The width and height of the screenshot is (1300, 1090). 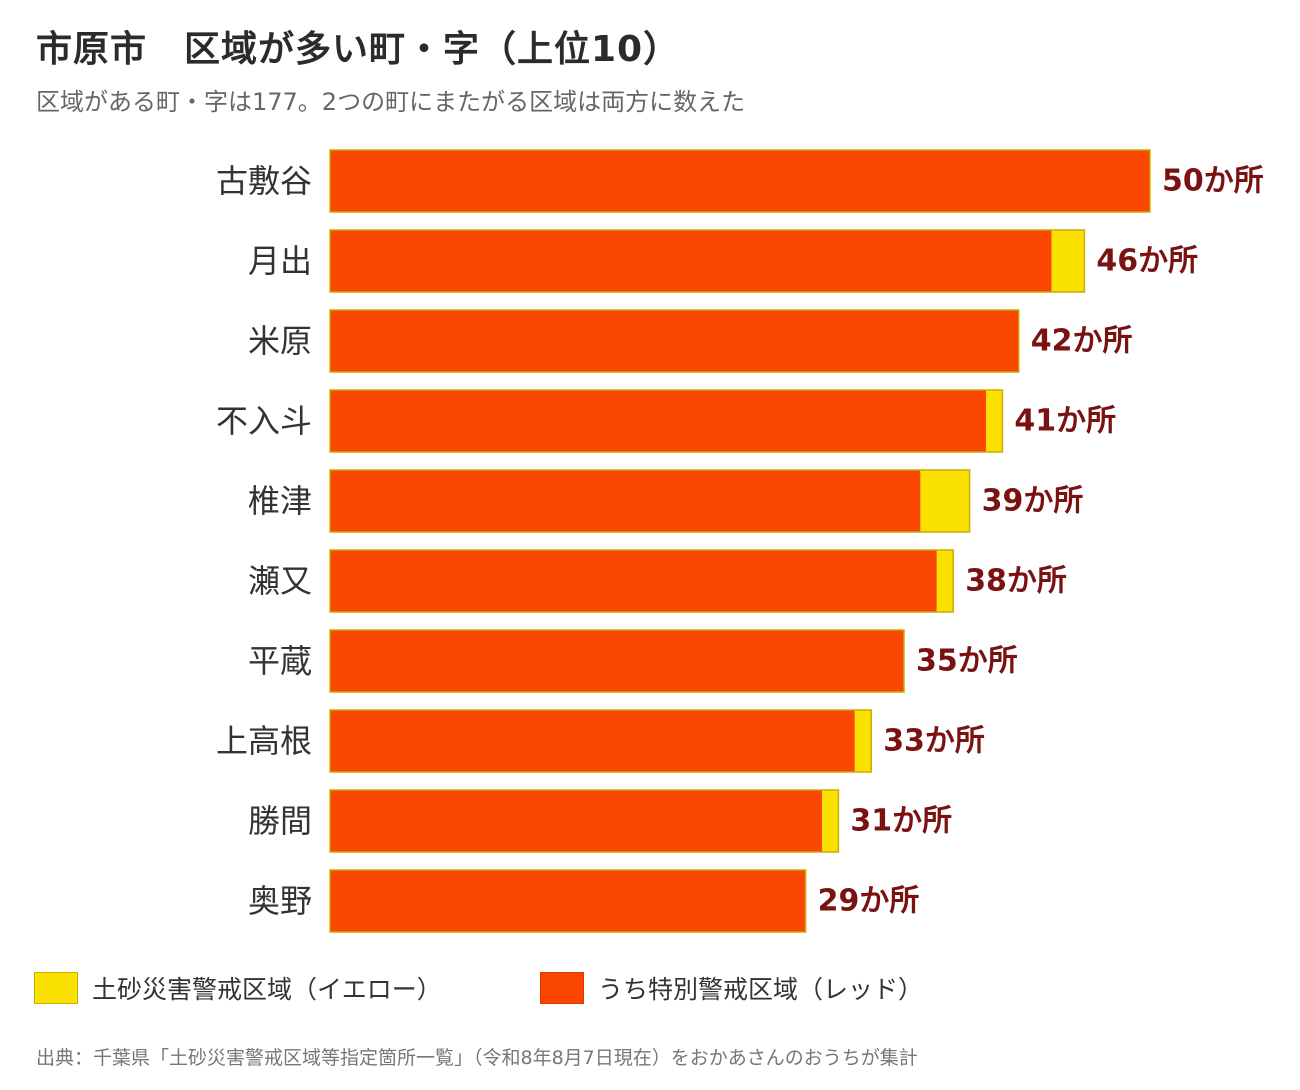 What do you see at coordinates (280, 661) in the screenshot?
I see `category-label-7: 平蔵` at bounding box center [280, 661].